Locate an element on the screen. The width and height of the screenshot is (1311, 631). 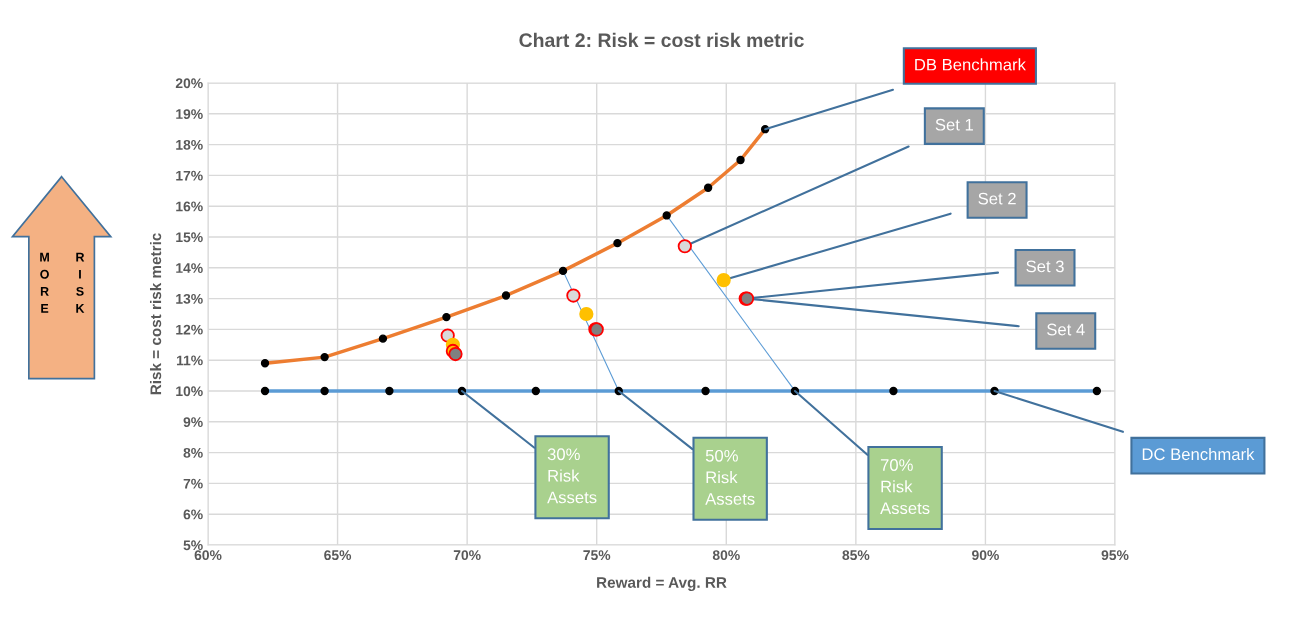
text: DC Benchmark is located at coordinates (1198, 454).